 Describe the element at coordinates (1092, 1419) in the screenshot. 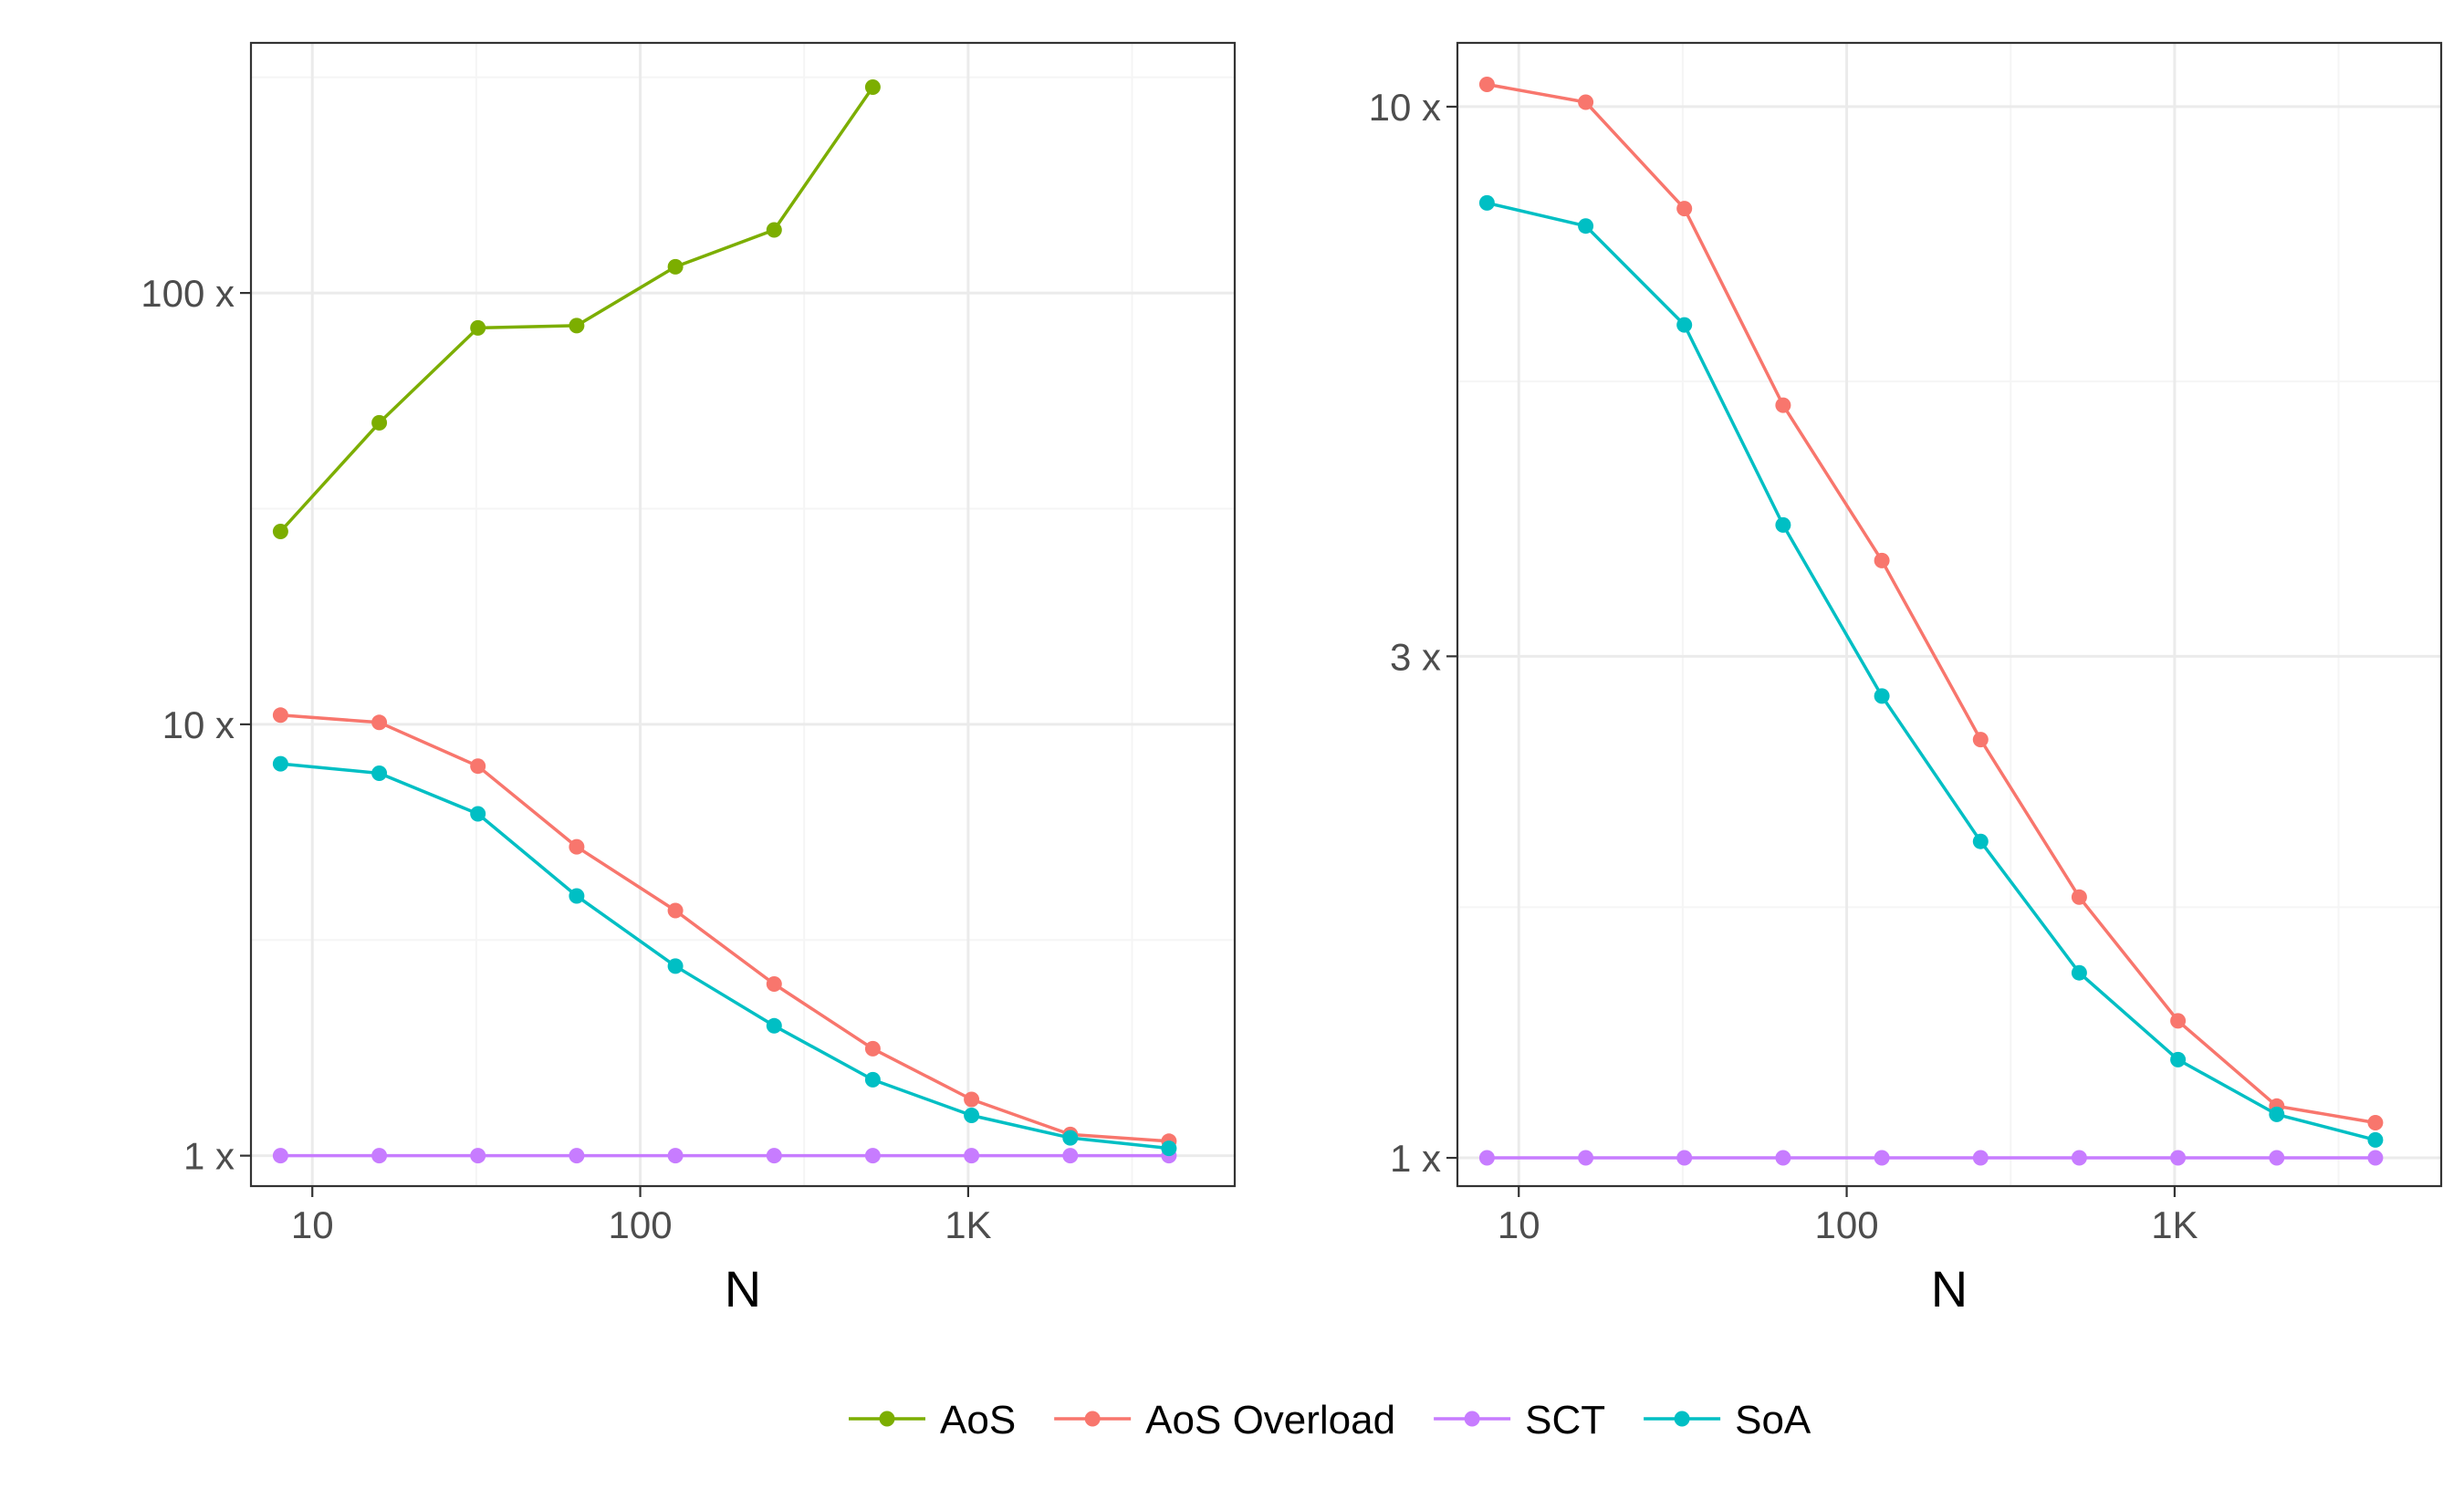

I see `legend-key-point-aos-overload` at that location.